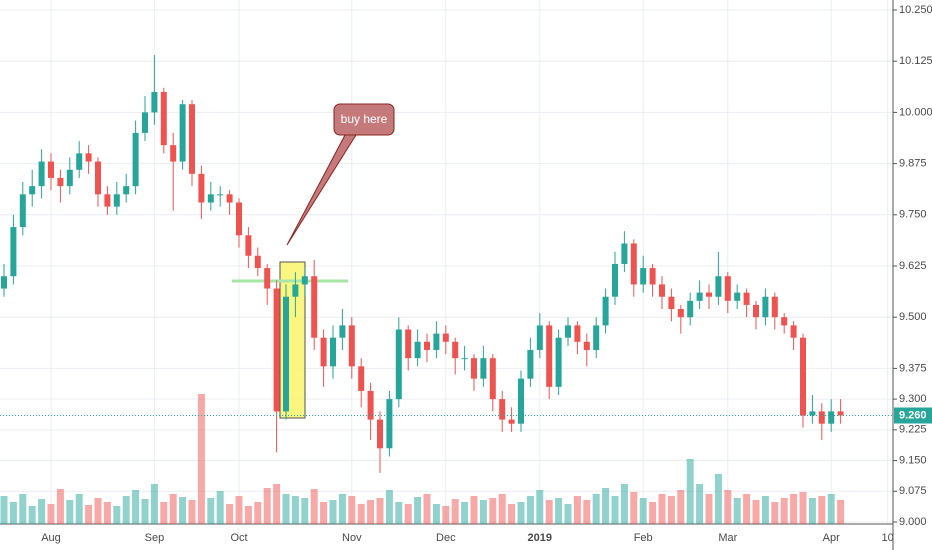  What do you see at coordinates (913, 415) in the screenshot?
I see `last-price-label: 9.260` at bounding box center [913, 415].